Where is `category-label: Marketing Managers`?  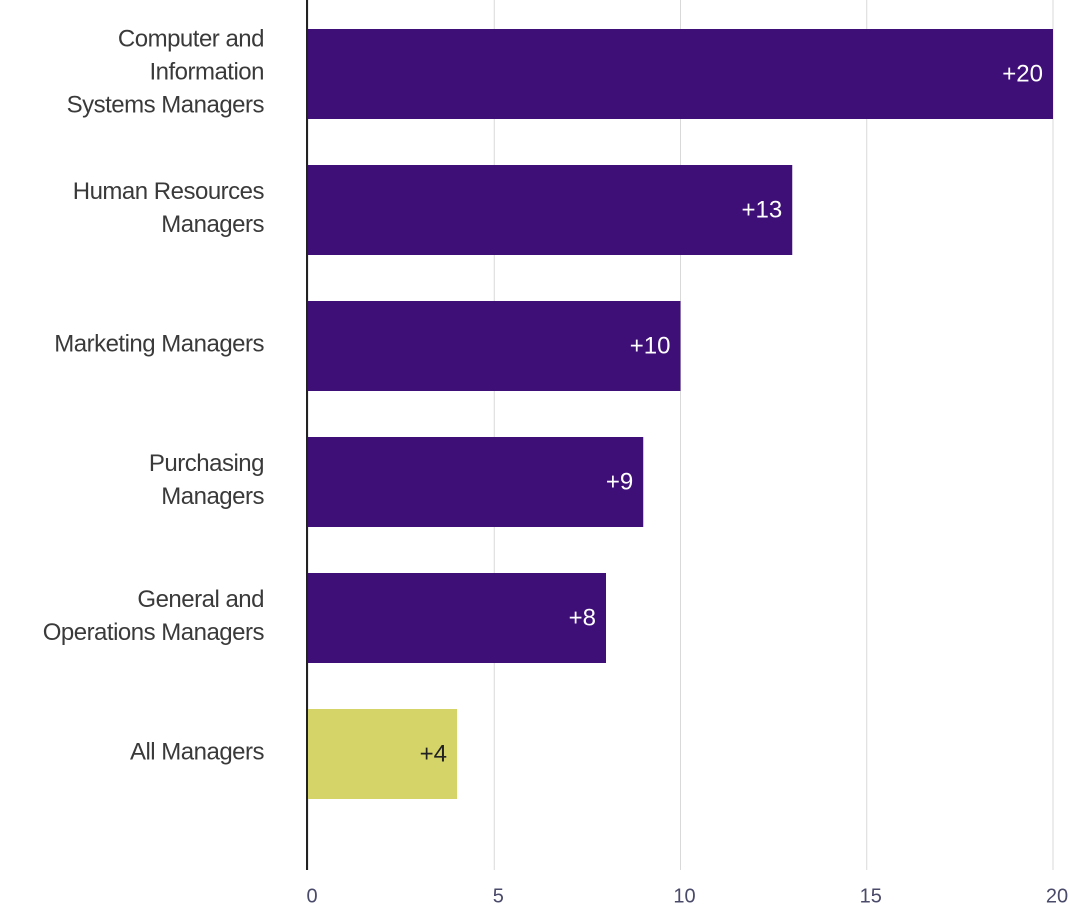
category-label: Marketing Managers is located at coordinates (159, 344).